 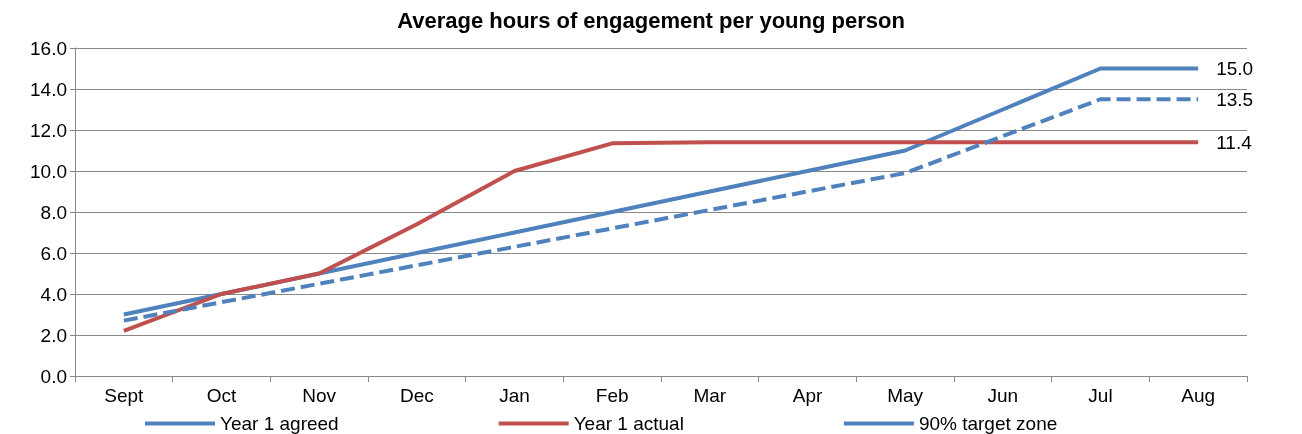 I want to click on x-tick-label: Mar, so click(x=710, y=395).